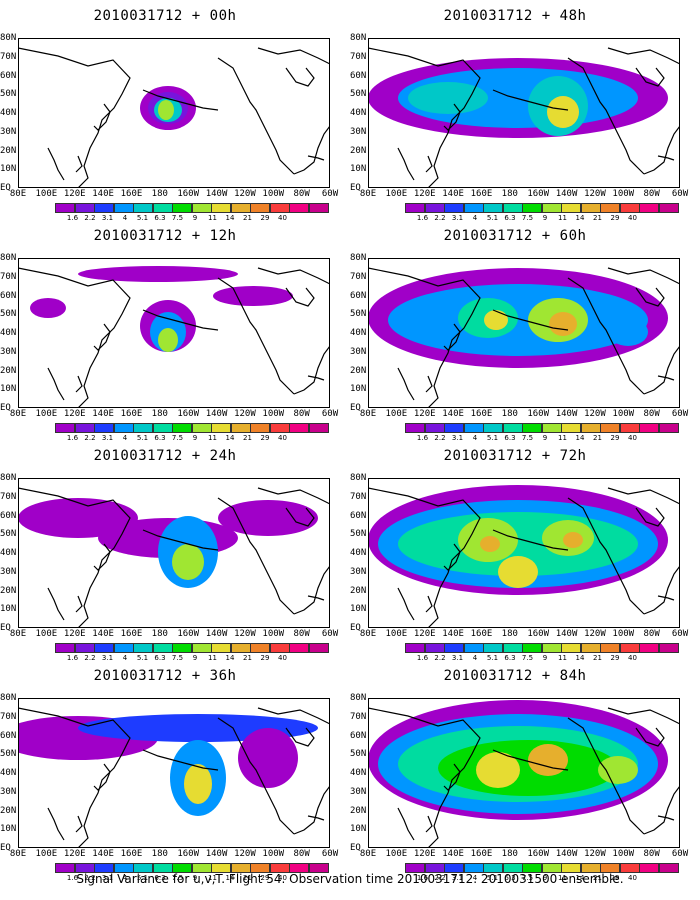 The height and width of the screenshot is (900, 700). I want to click on legend-label: 40, so click(632, 878).